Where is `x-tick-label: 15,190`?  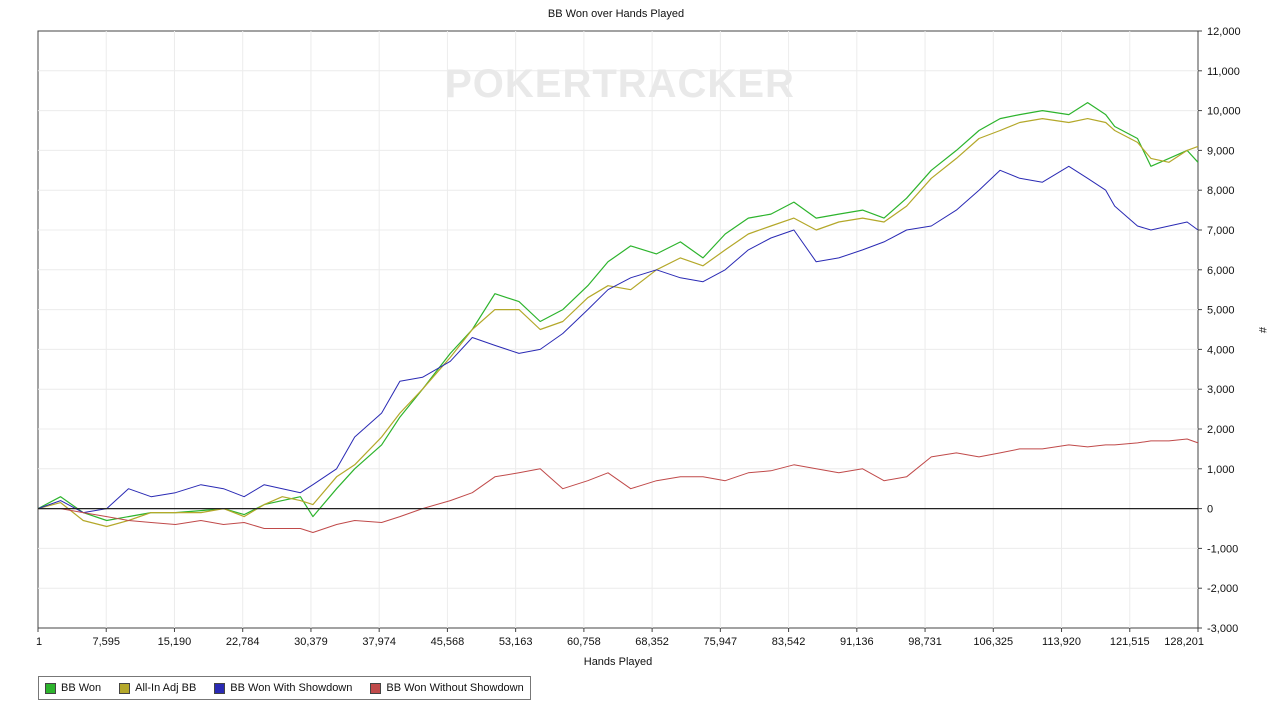 x-tick-label: 15,190 is located at coordinates (175, 642).